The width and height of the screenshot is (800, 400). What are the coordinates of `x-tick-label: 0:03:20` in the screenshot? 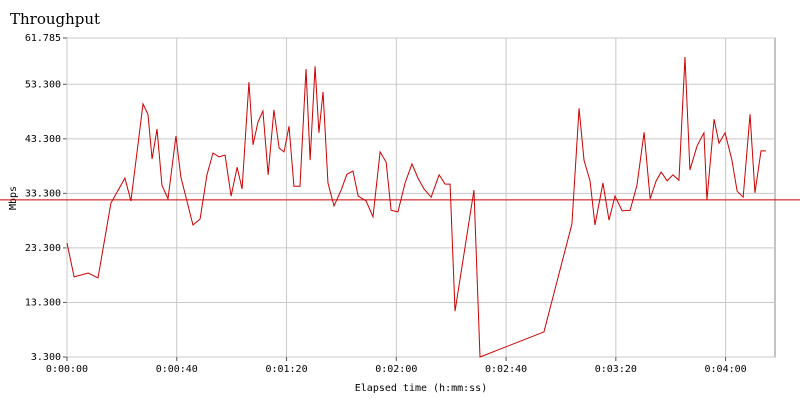 It's located at (616, 369).